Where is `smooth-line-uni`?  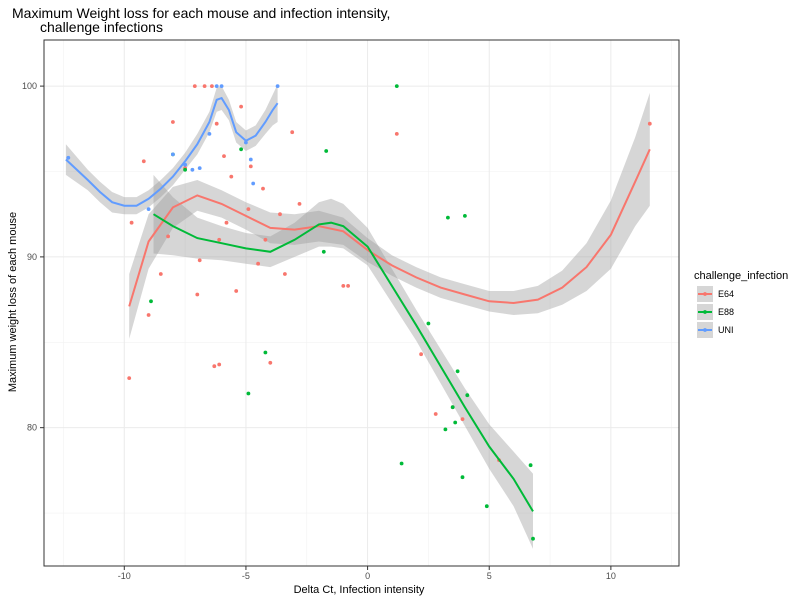 smooth-line-uni is located at coordinates (172, 151).